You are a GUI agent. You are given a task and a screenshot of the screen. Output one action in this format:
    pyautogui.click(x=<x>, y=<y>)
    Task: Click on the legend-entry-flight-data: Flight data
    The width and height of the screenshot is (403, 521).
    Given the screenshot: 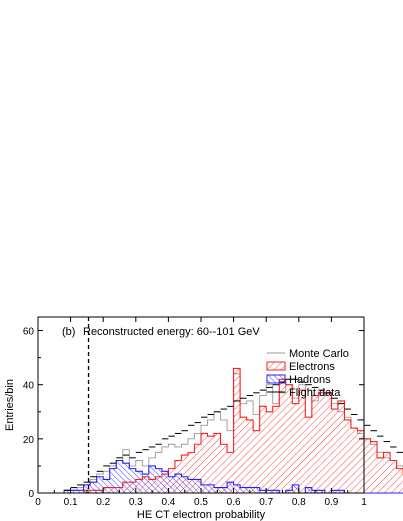 What is the action you would take?
    pyautogui.click(x=304, y=393)
    